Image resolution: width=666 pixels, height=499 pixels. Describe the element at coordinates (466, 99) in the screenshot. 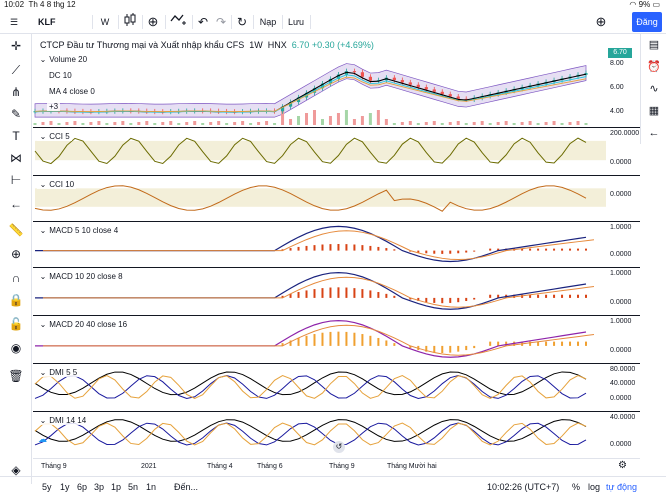

I see `candle-body` at that location.